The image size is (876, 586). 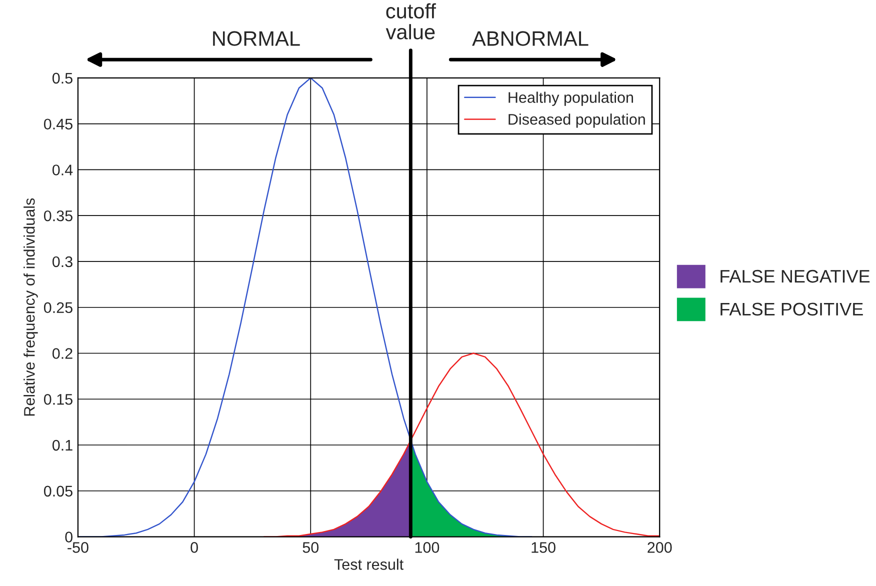 What do you see at coordinates (62, 170) in the screenshot?
I see `y-tick-label: 0.4` at bounding box center [62, 170].